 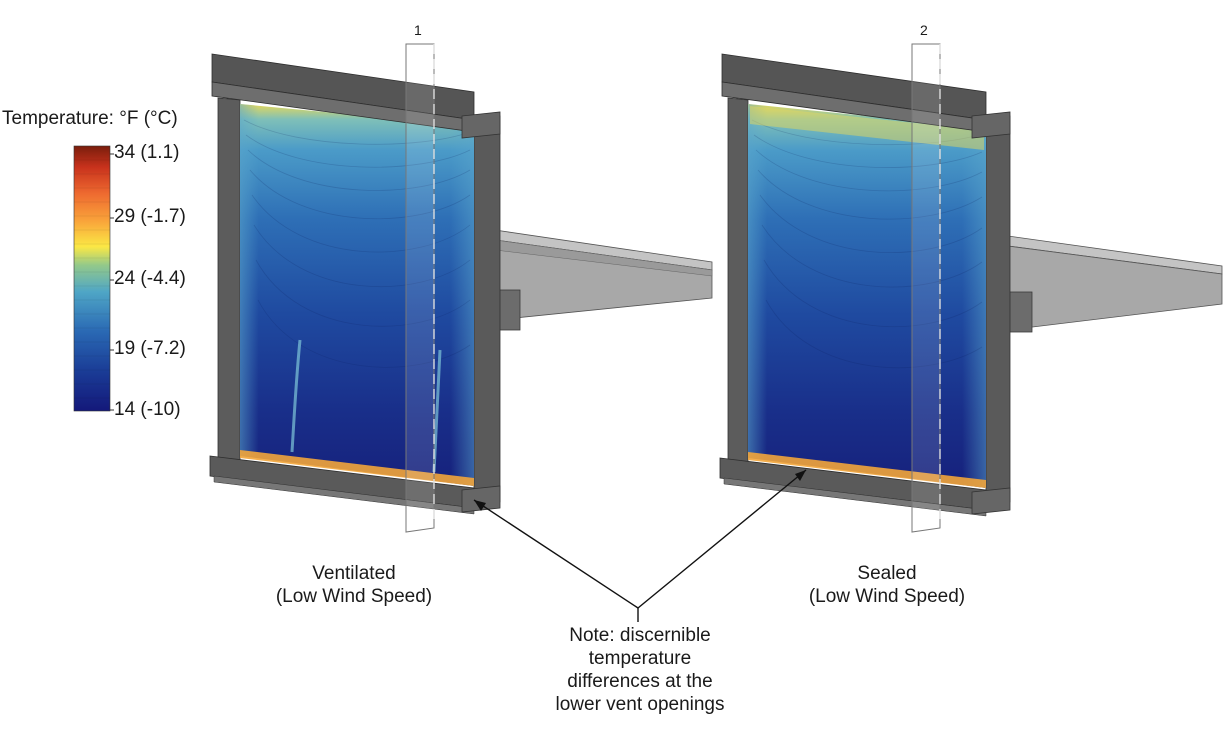 I want to click on legend-colorbar, so click(x=92, y=278).